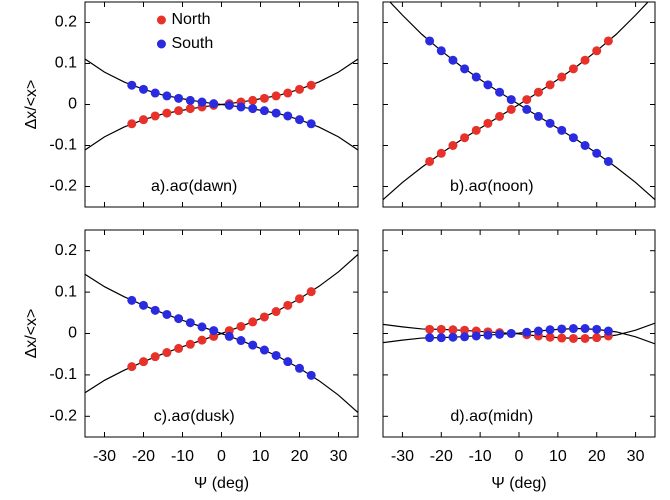 The image size is (670, 500). Describe the element at coordinates (184, 31) in the screenshot. I see `legend: North South` at that location.